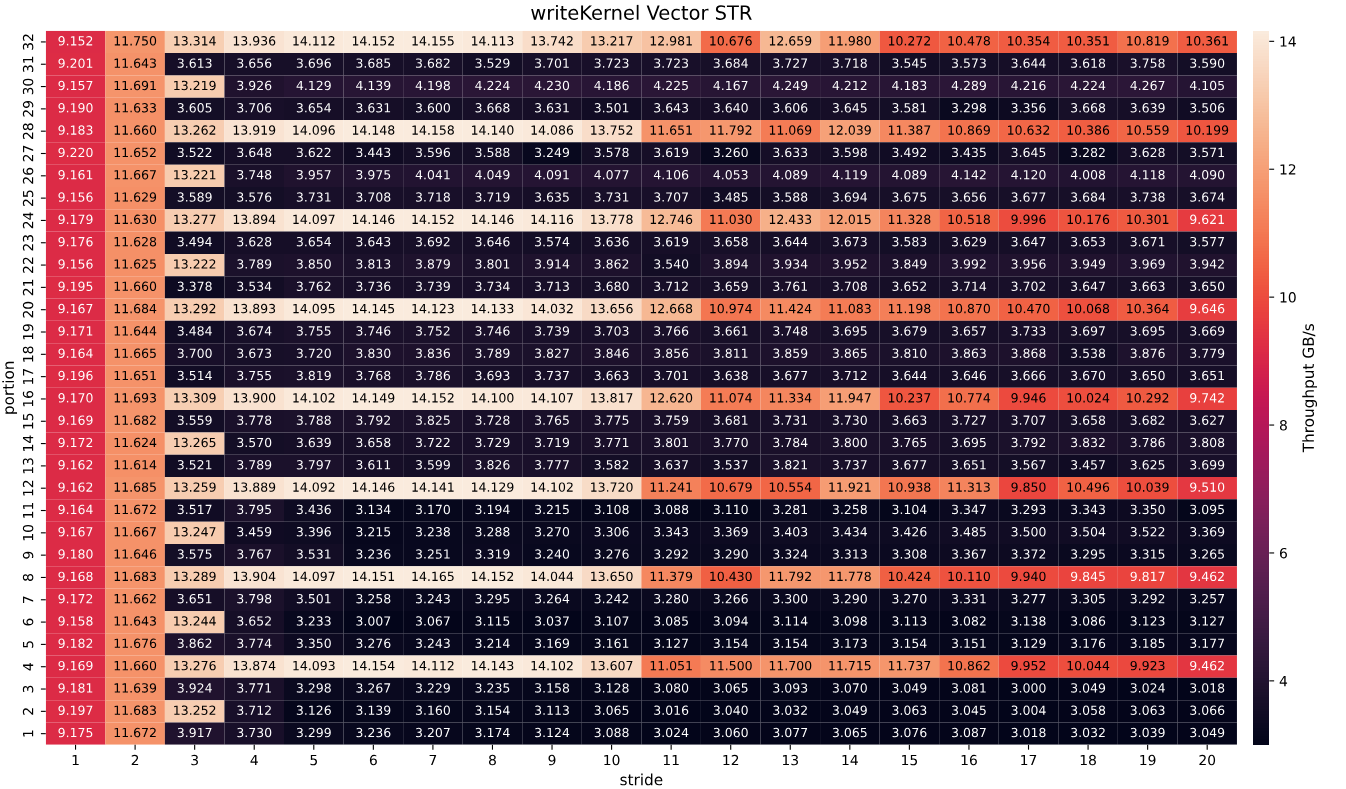  What do you see at coordinates (1028, 286) in the screenshot?
I see `data-label: 3.702` at bounding box center [1028, 286].